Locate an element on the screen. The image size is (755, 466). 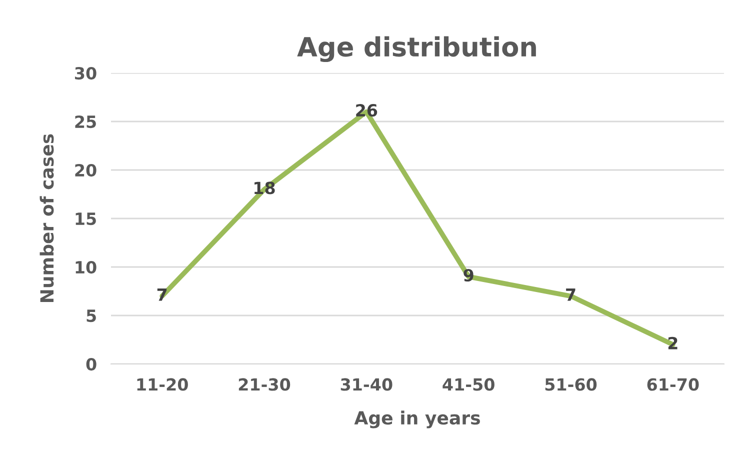
x-tick-label: 41-50 is located at coordinates (468, 384).